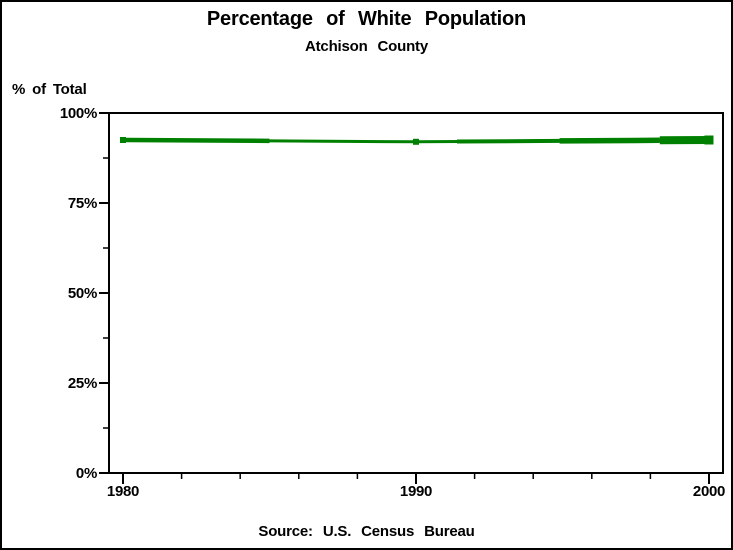 The width and height of the screenshot is (733, 550). What do you see at coordinates (82, 383) in the screenshot?
I see `y-tick-label: 25%` at bounding box center [82, 383].